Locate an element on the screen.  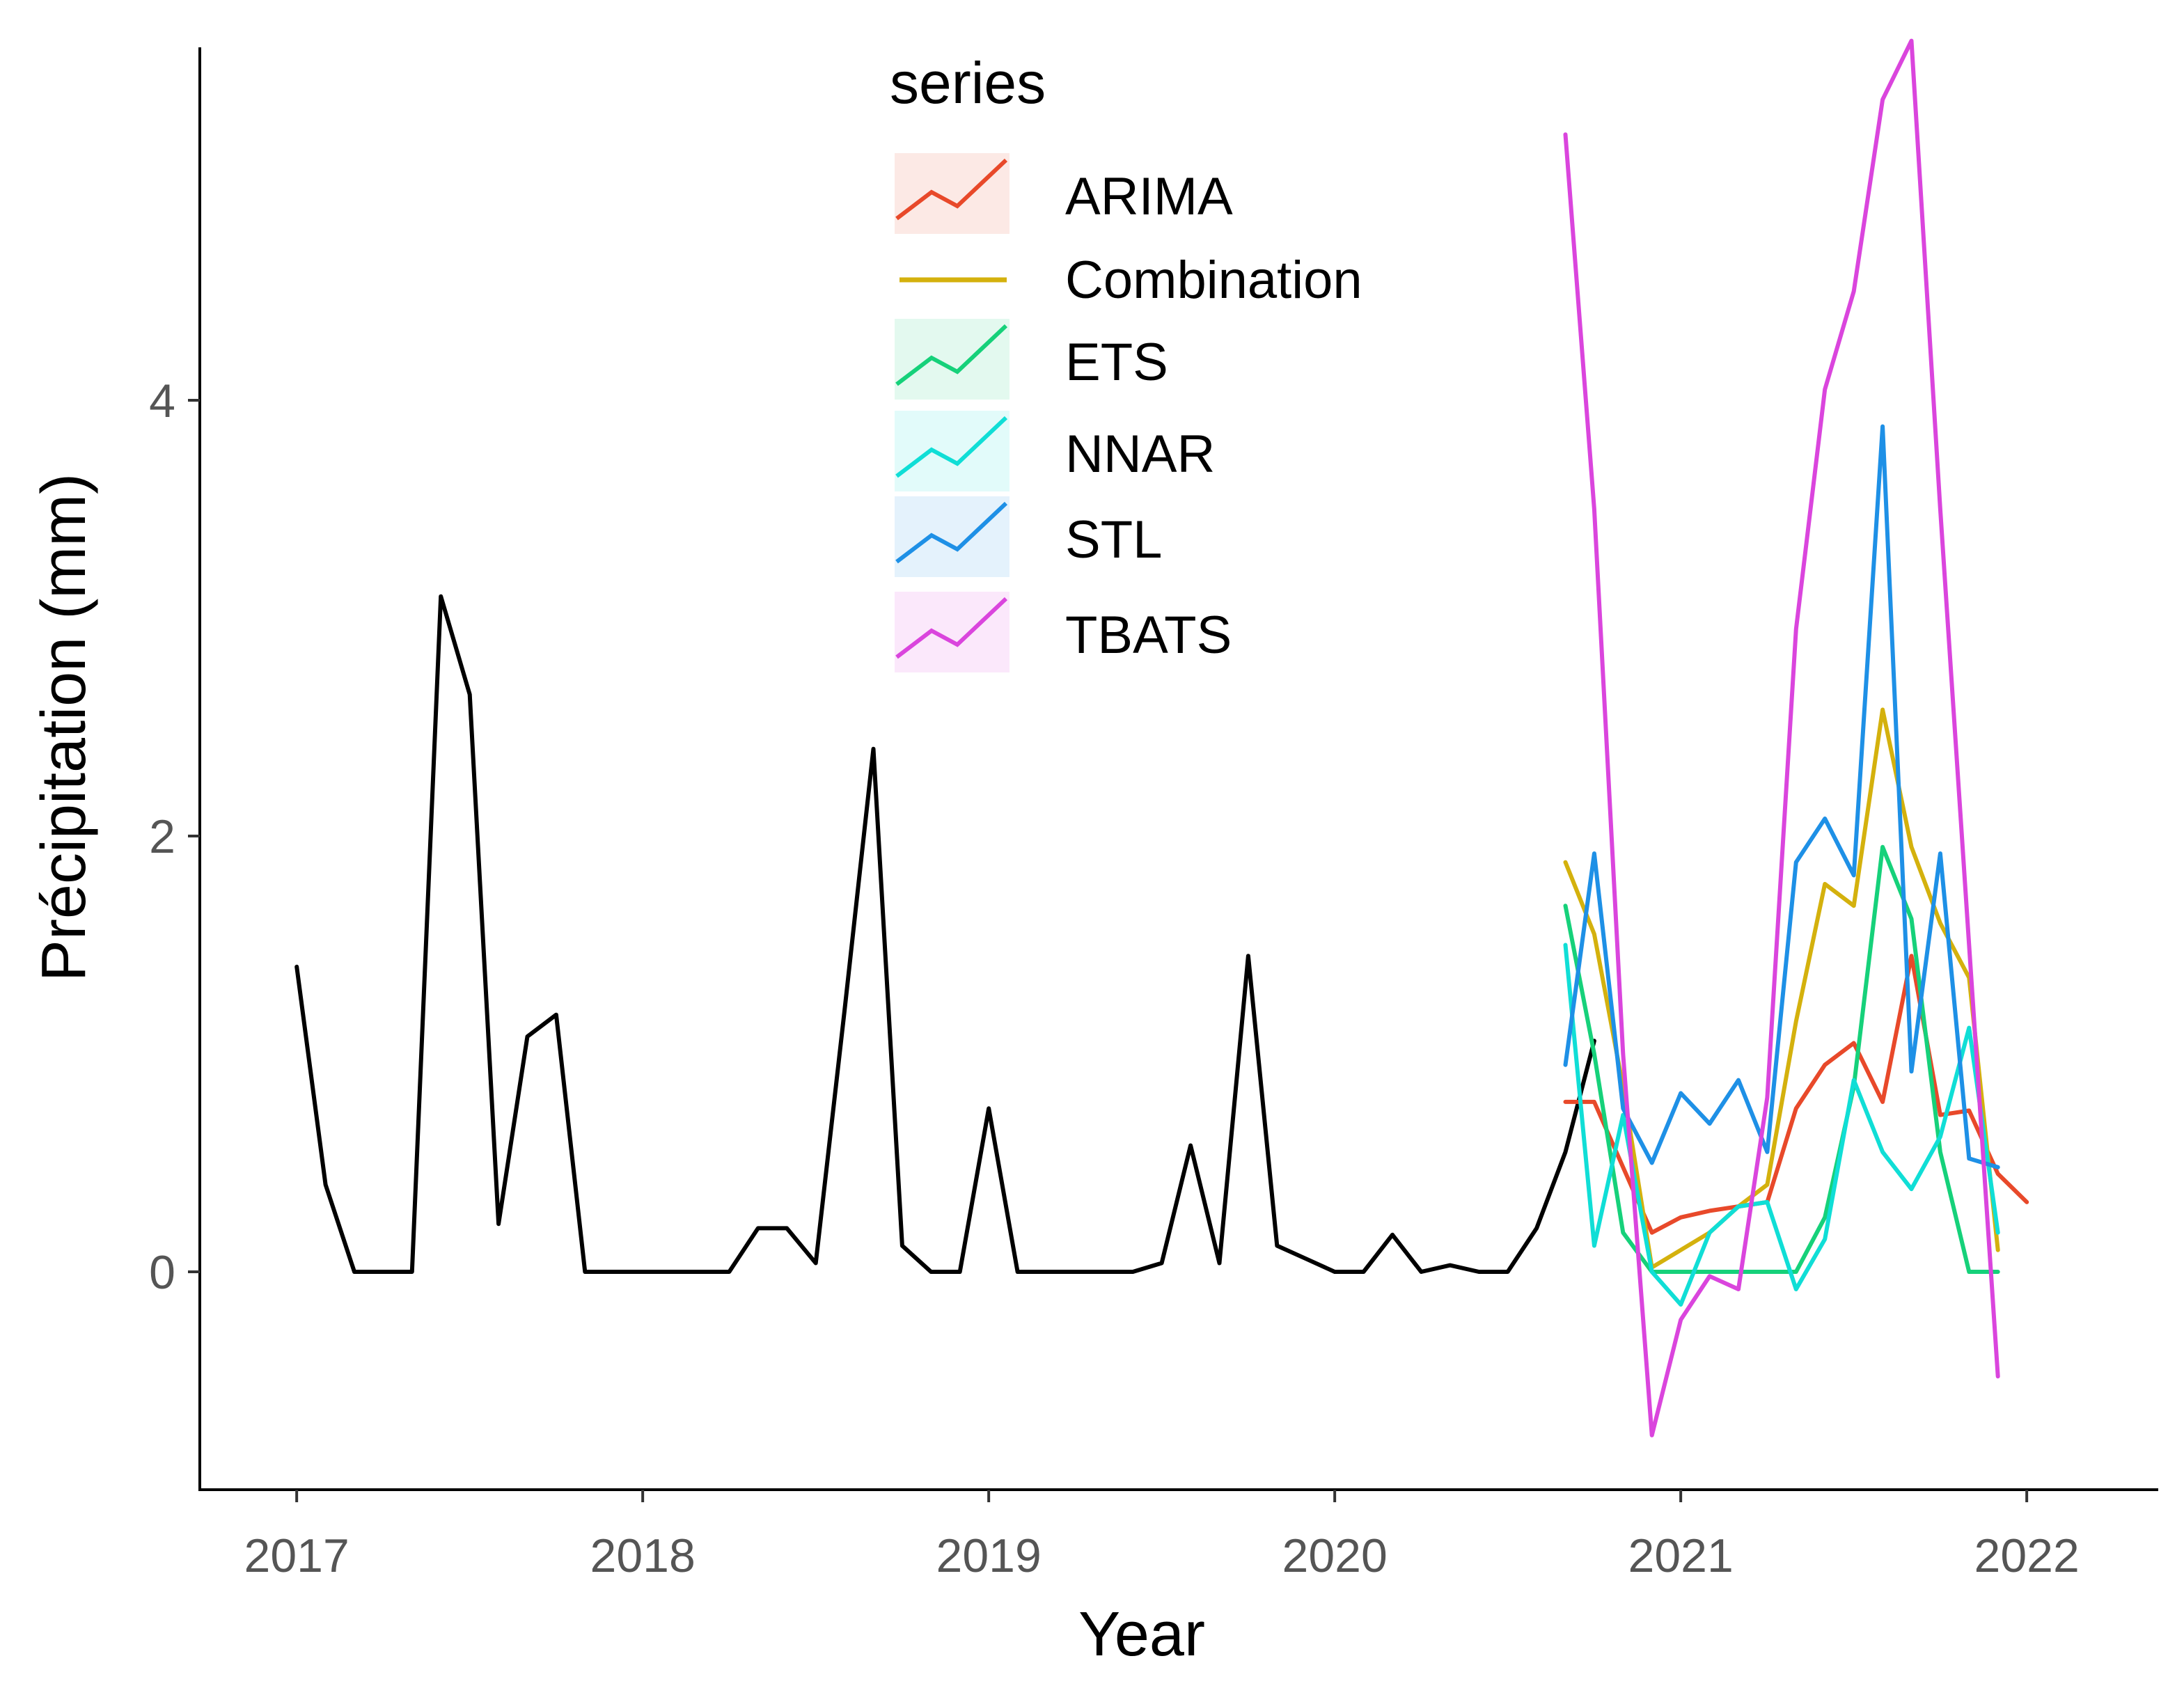
series-line-combination is located at coordinates (1782, 988).